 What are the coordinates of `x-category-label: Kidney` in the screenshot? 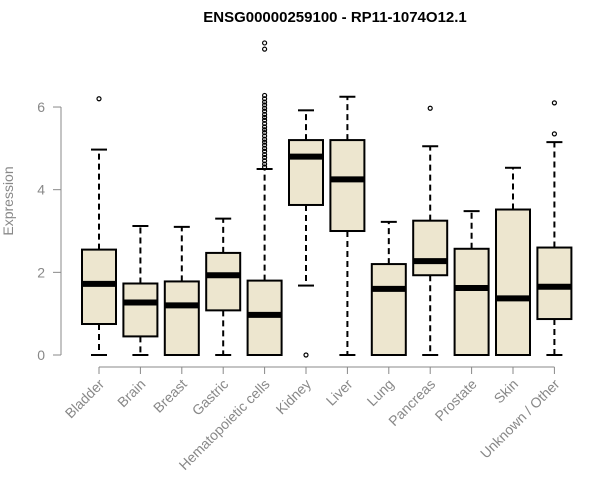 It's located at (294, 397).